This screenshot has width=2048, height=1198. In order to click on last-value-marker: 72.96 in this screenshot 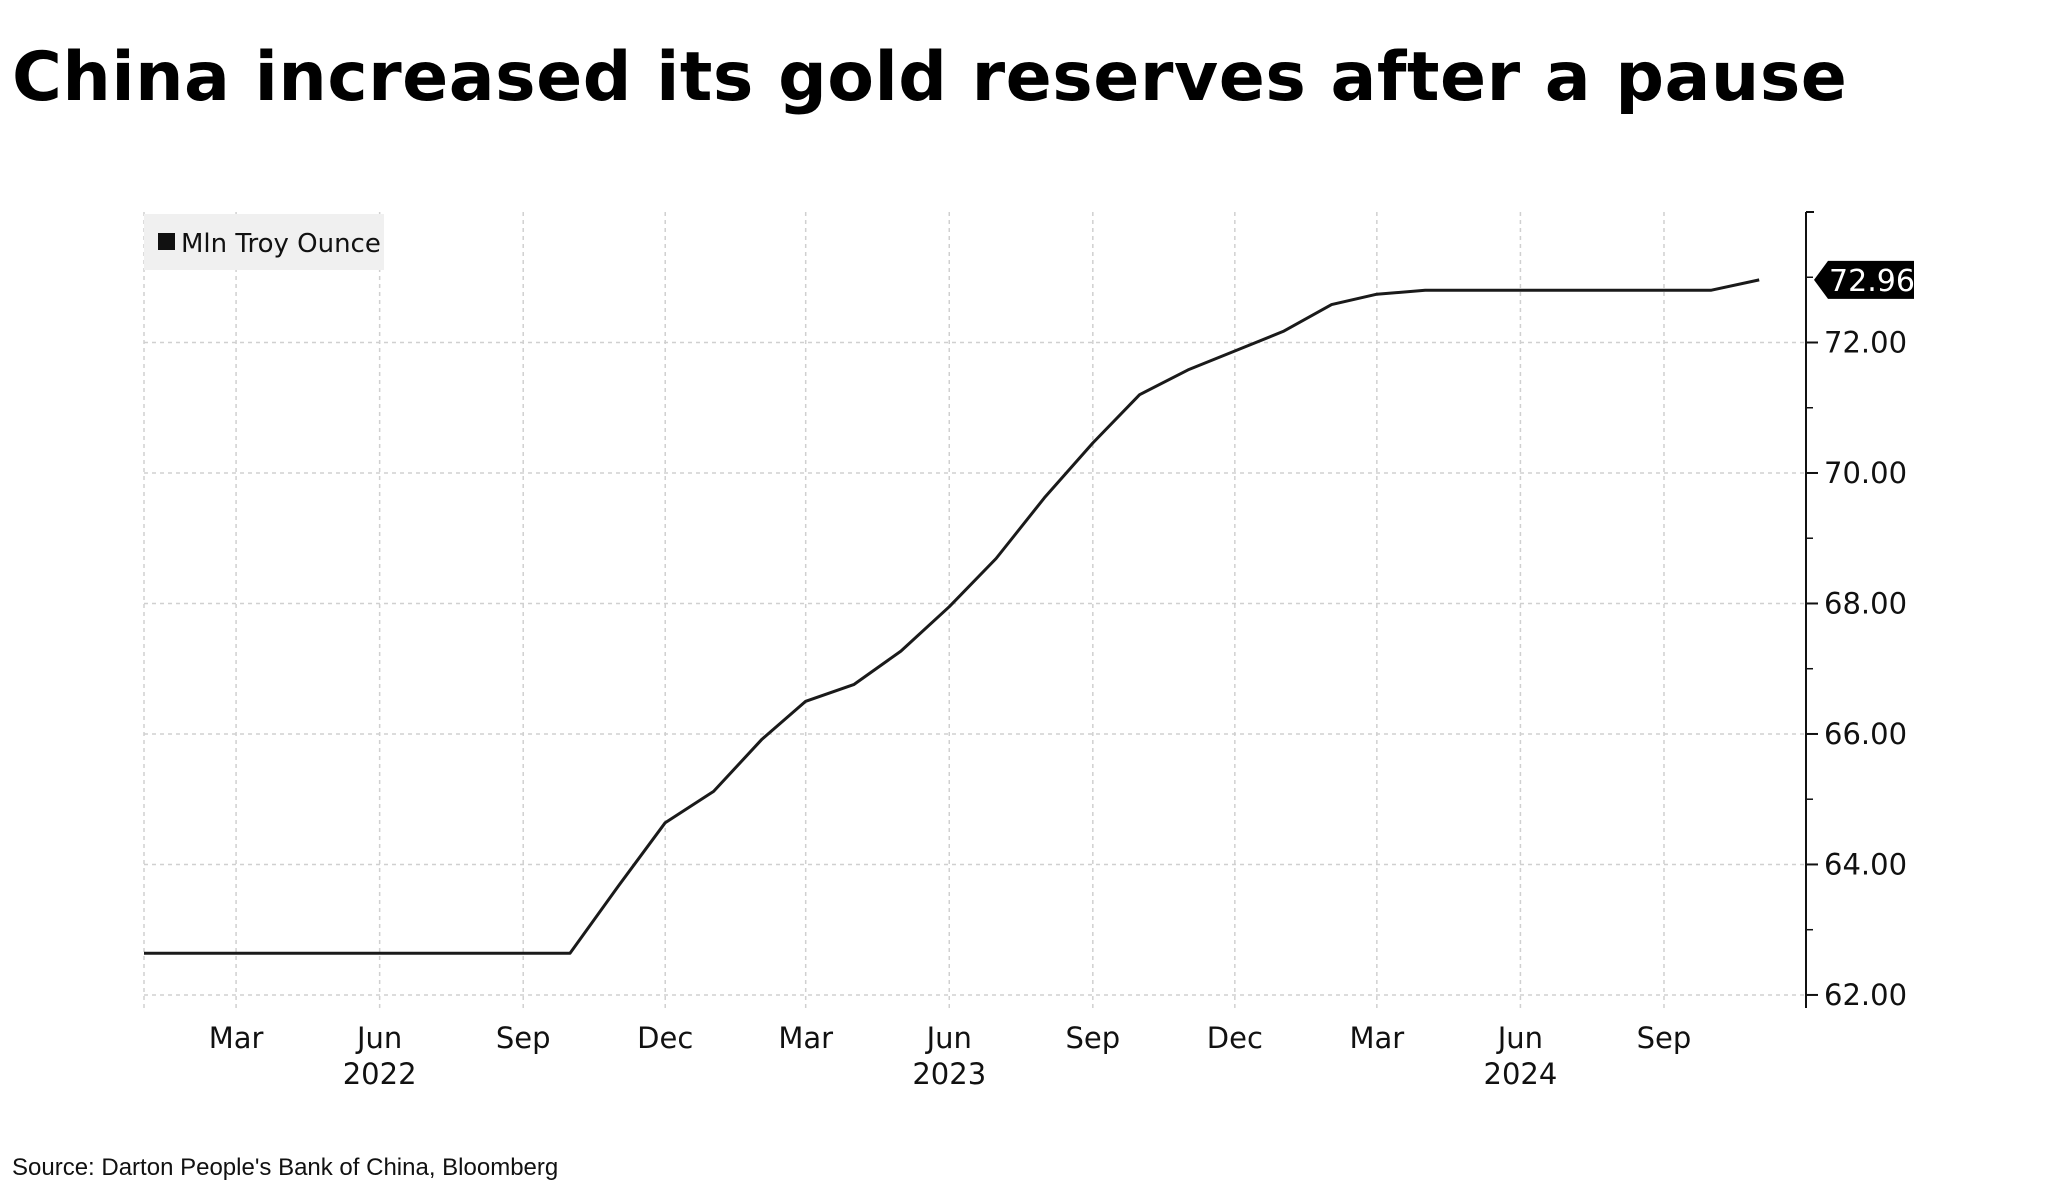, I will do `click(1864, 279)`.